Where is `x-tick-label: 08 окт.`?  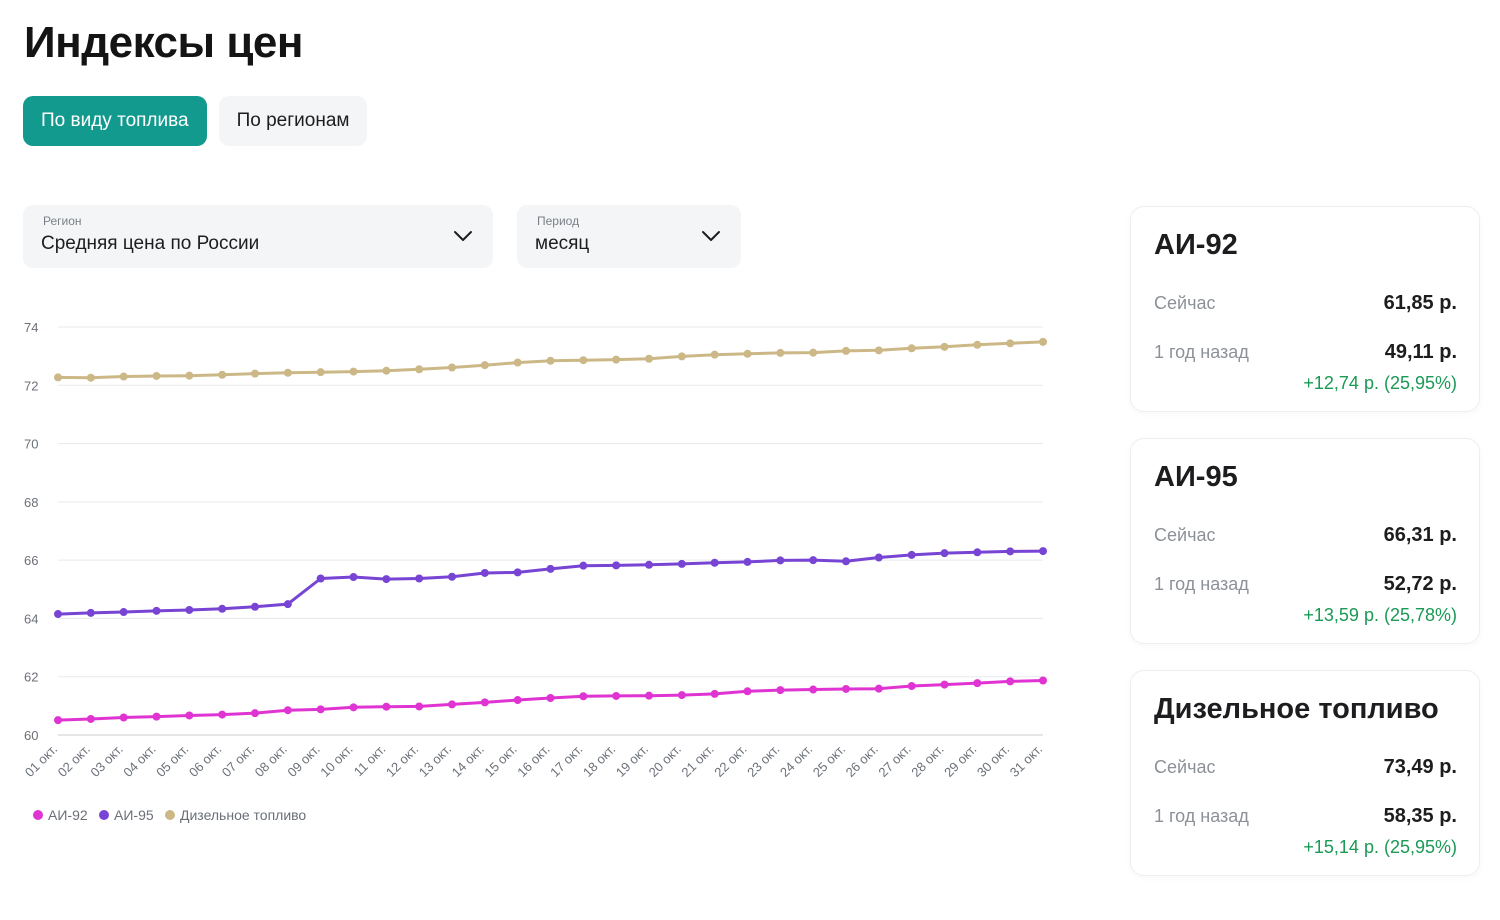 x-tick-label: 08 окт. is located at coordinates (271, 761).